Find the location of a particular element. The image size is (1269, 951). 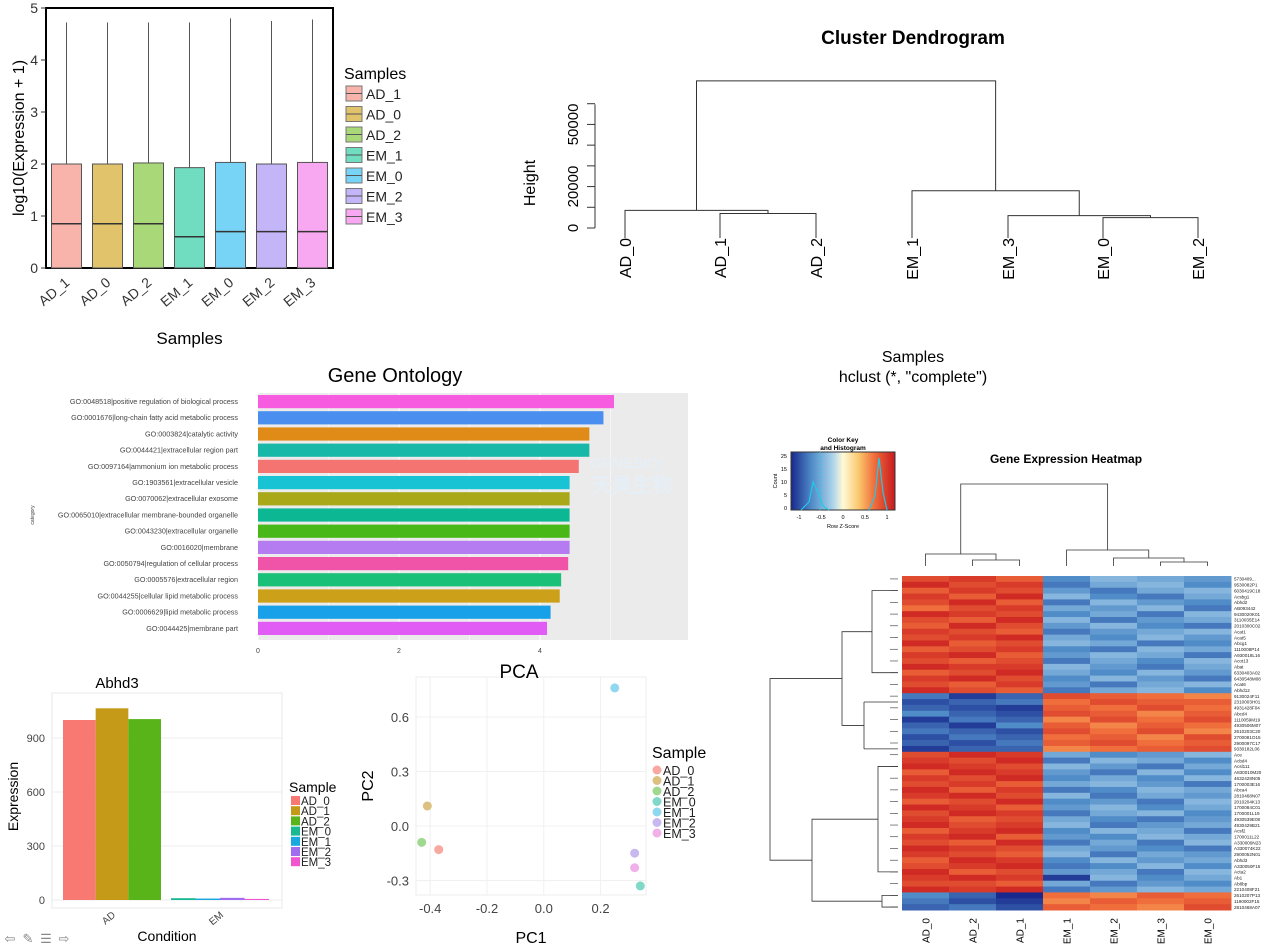

row-label: A930018L16 is located at coordinates (1247, 655).